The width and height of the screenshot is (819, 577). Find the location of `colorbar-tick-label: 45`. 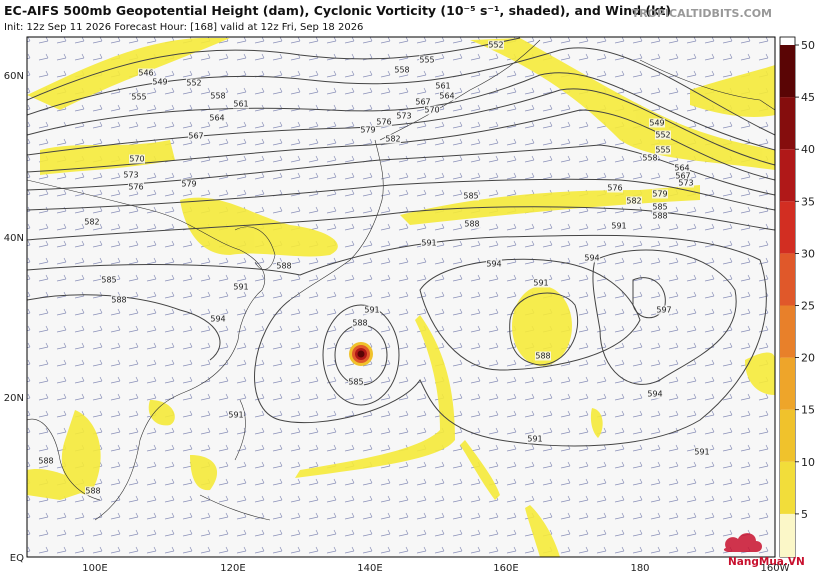

colorbar-tick-label: 45 is located at coordinates (808, 97).